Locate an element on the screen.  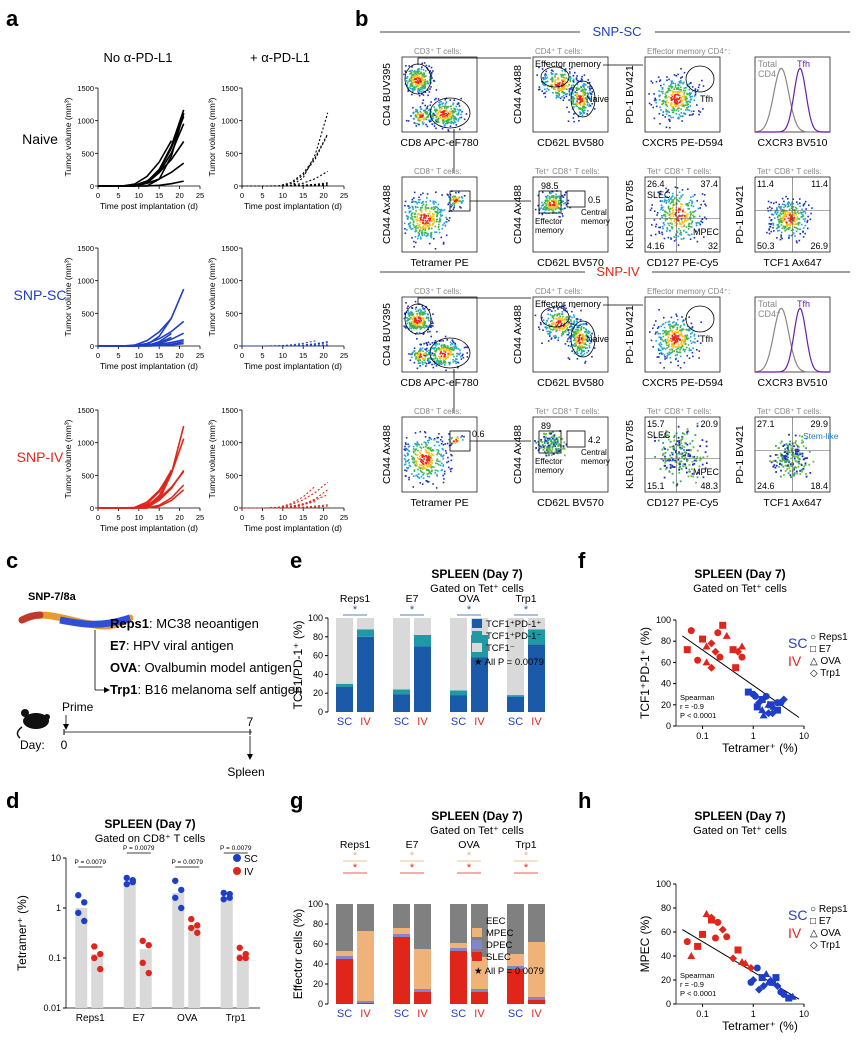
q-tr: 20.9 is located at coordinates (709, 424).